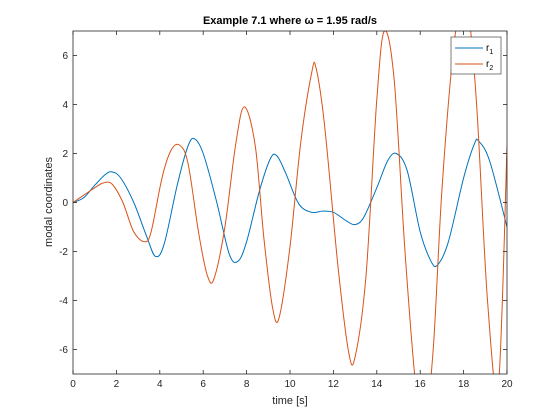 This screenshot has width=560, height=420. Describe the element at coordinates (117, 384) in the screenshot. I see `x-tick-label-2: 2` at that location.